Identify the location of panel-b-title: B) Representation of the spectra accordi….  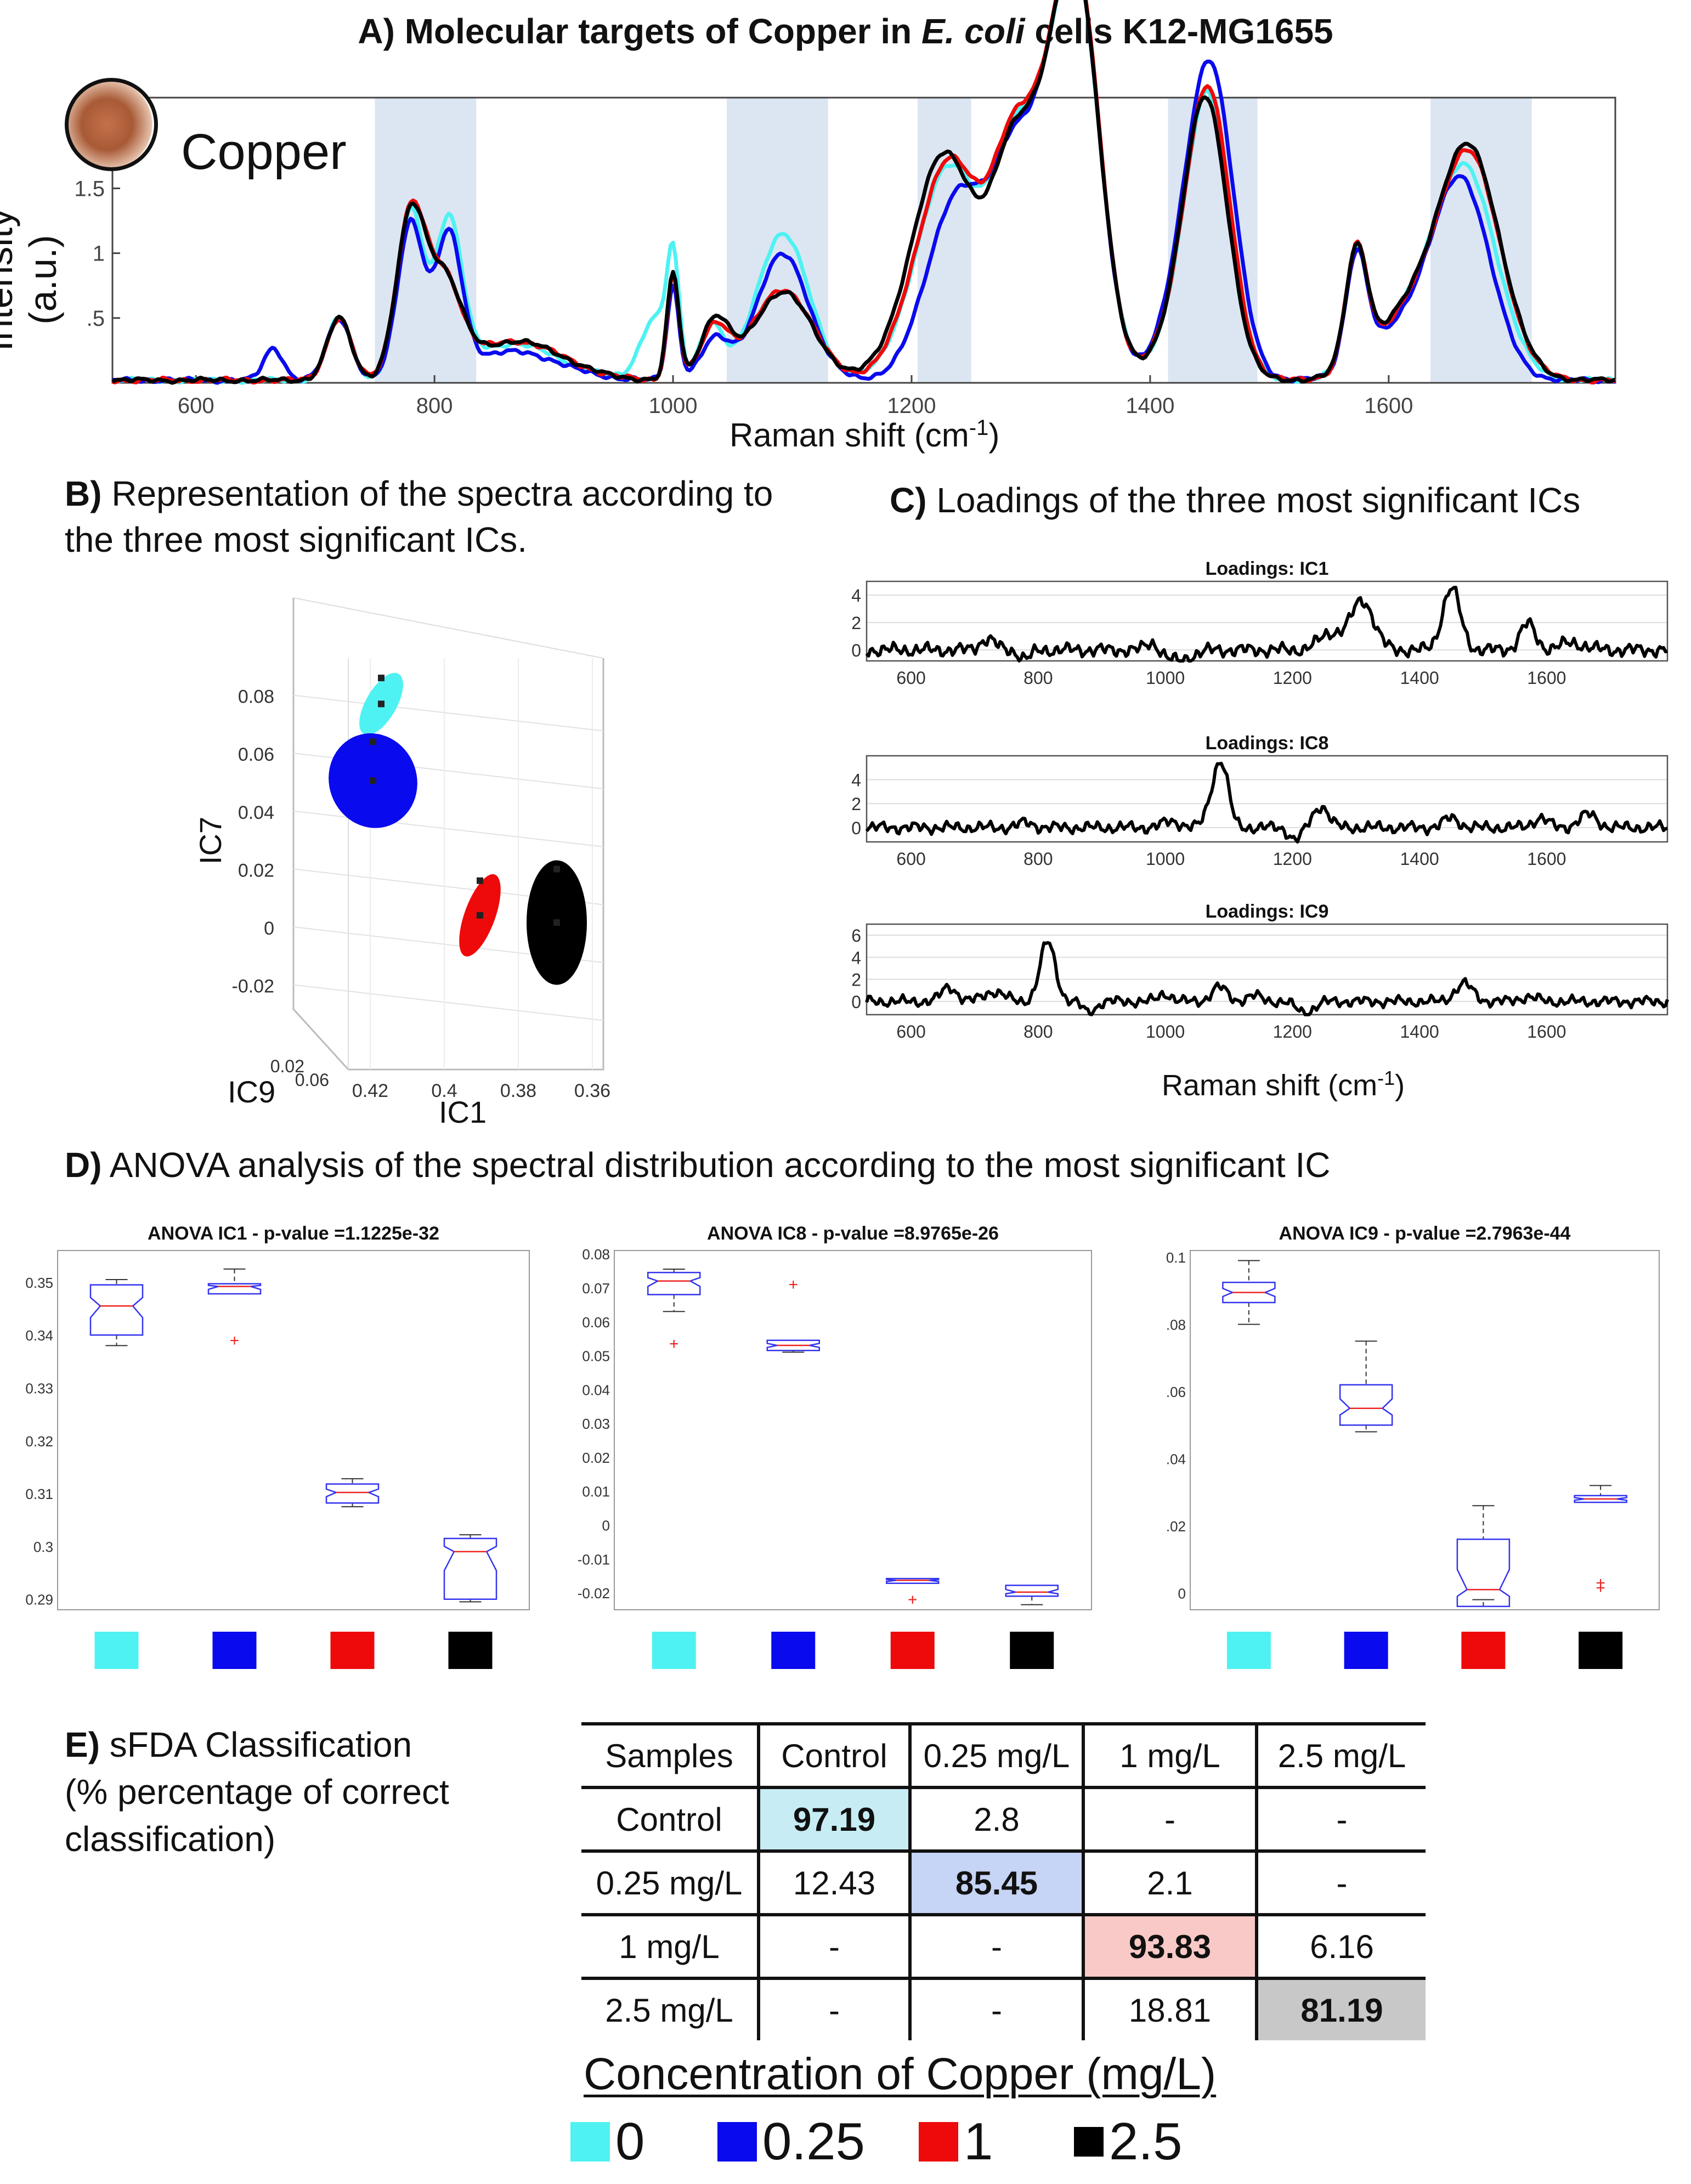
(419, 516).